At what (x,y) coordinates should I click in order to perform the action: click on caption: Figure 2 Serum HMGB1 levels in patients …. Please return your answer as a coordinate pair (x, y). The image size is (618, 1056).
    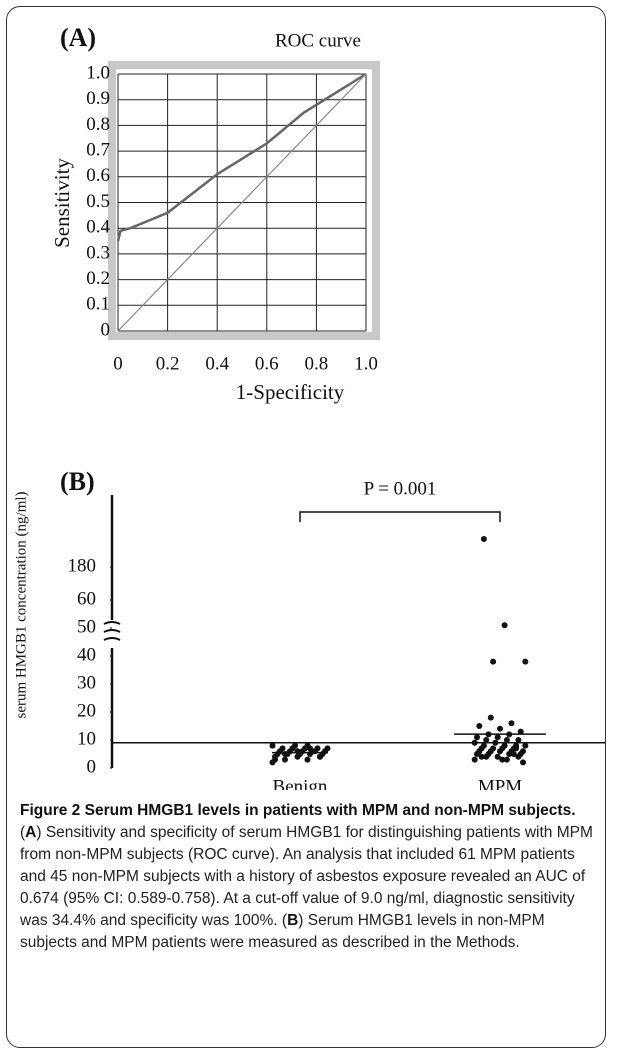
    Looking at the image, I should click on (306, 876).